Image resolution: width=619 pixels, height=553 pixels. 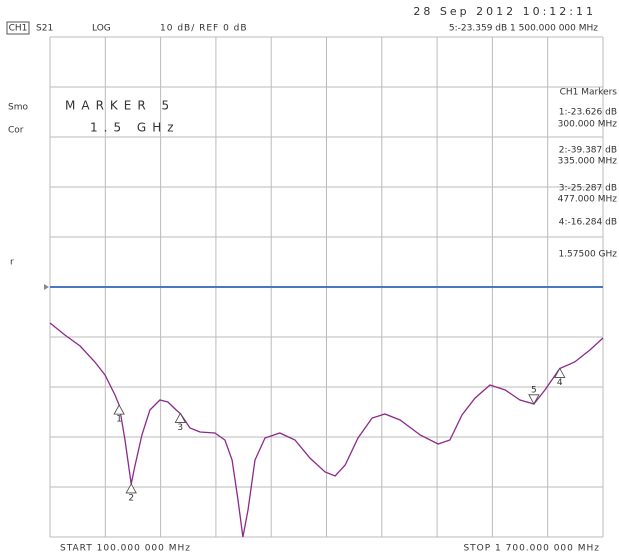 I want to click on start-label: START 100.000 000 MHz, so click(x=125, y=548).